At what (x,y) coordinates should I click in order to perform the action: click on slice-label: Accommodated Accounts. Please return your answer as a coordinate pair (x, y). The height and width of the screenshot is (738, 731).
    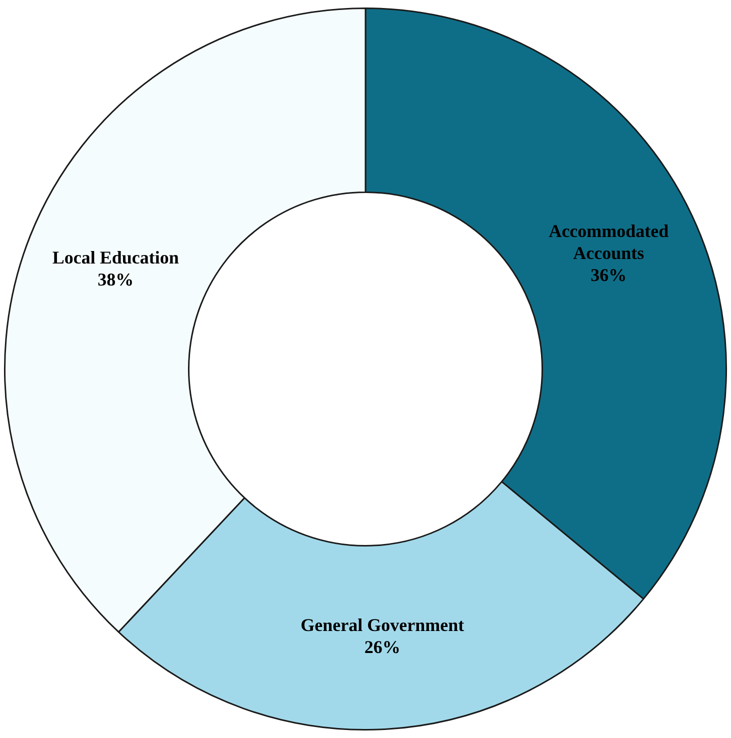
    Looking at the image, I should click on (608, 242).